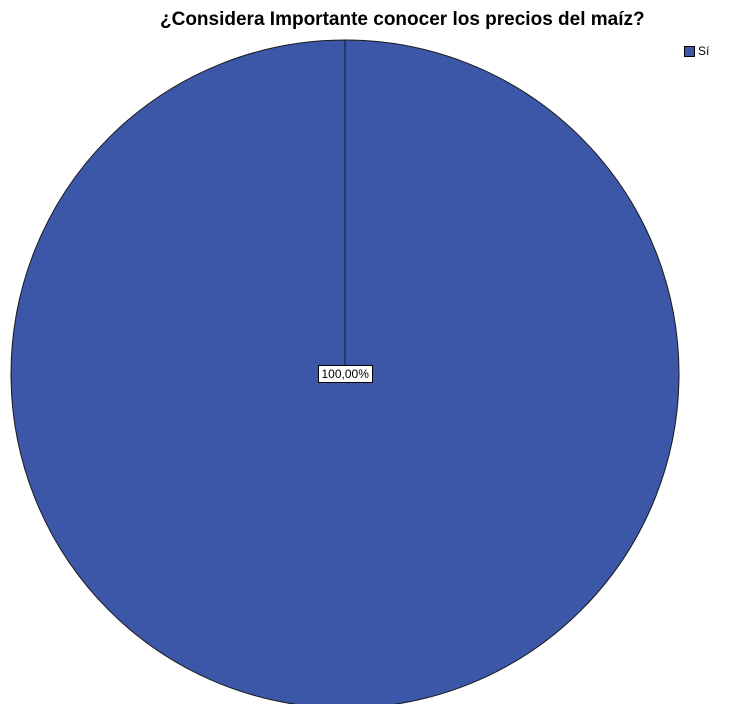 This screenshot has width=750, height=704. What do you see at coordinates (704, 51) in the screenshot?
I see `legend-label: Sí` at bounding box center [704, 51].